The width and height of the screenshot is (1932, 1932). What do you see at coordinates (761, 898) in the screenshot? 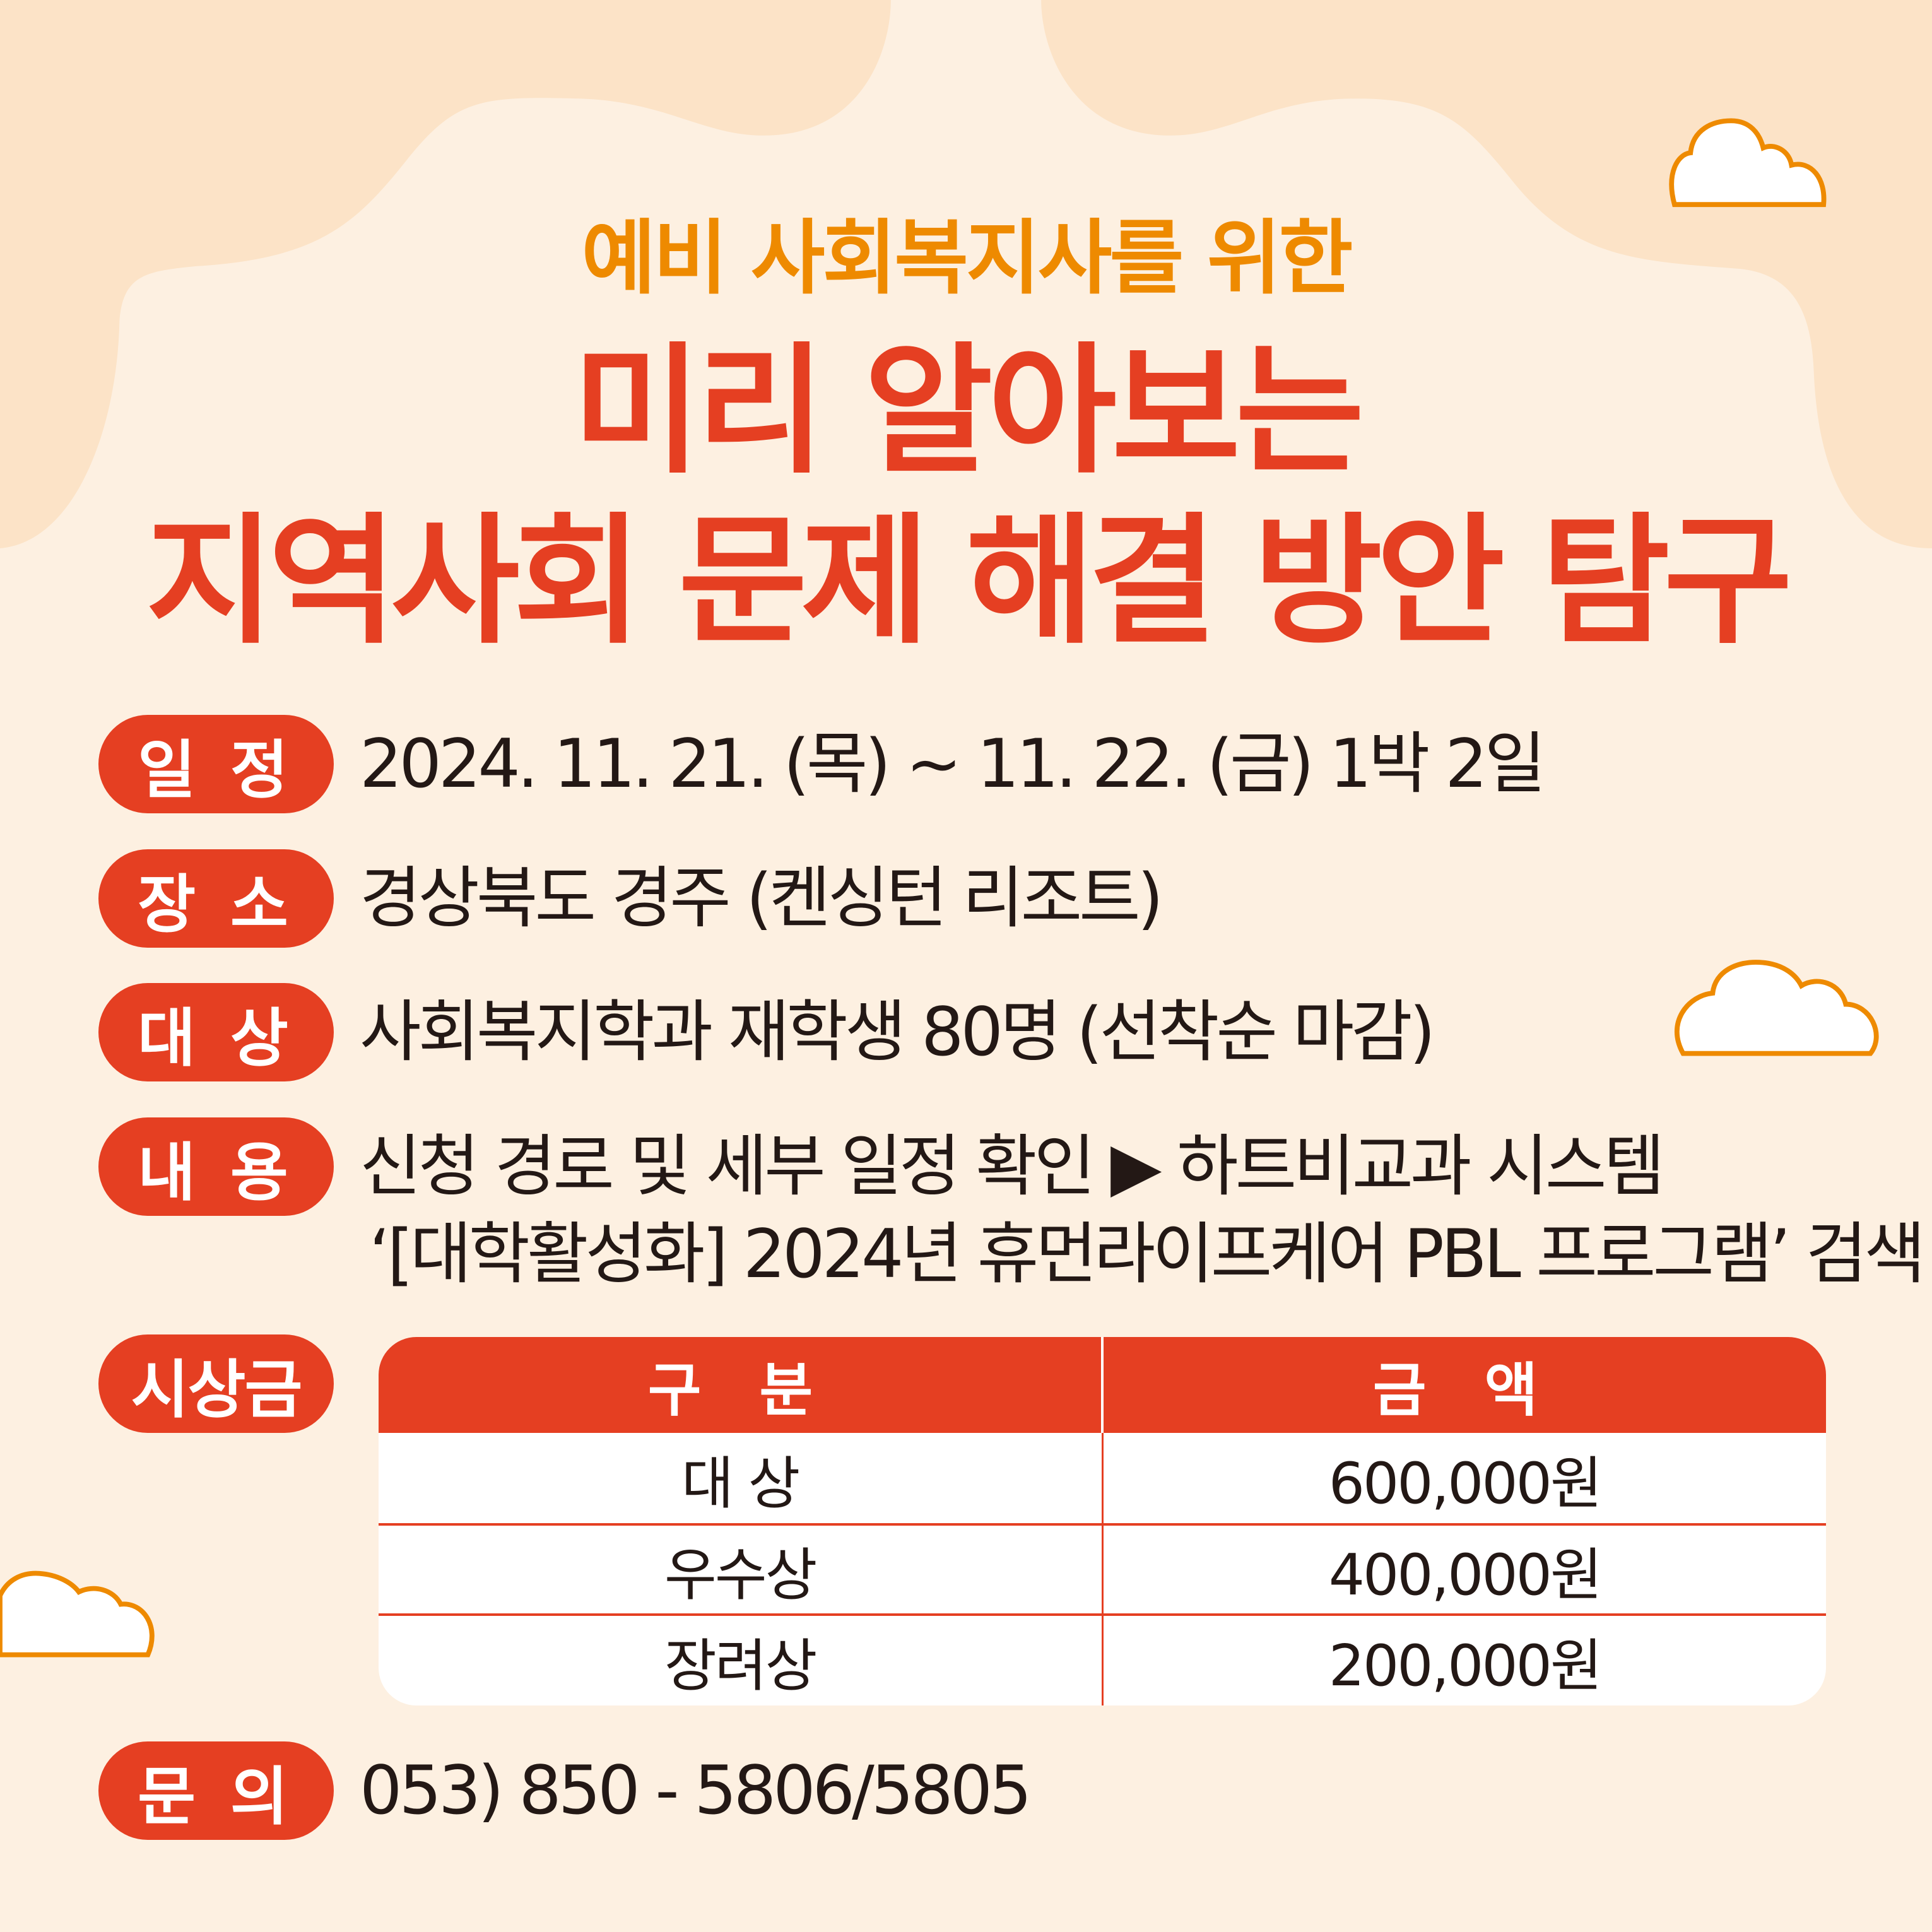
I see `location-value: 경상북도 경주 (켄싱턴 리조트)` at bounding box center [761, 898].